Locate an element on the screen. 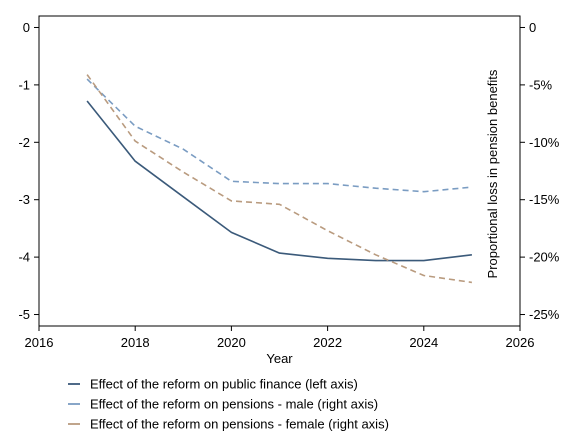 This screenshot has height=445, width=582. x-axis-title: Year is located at coordinates (279, 358).